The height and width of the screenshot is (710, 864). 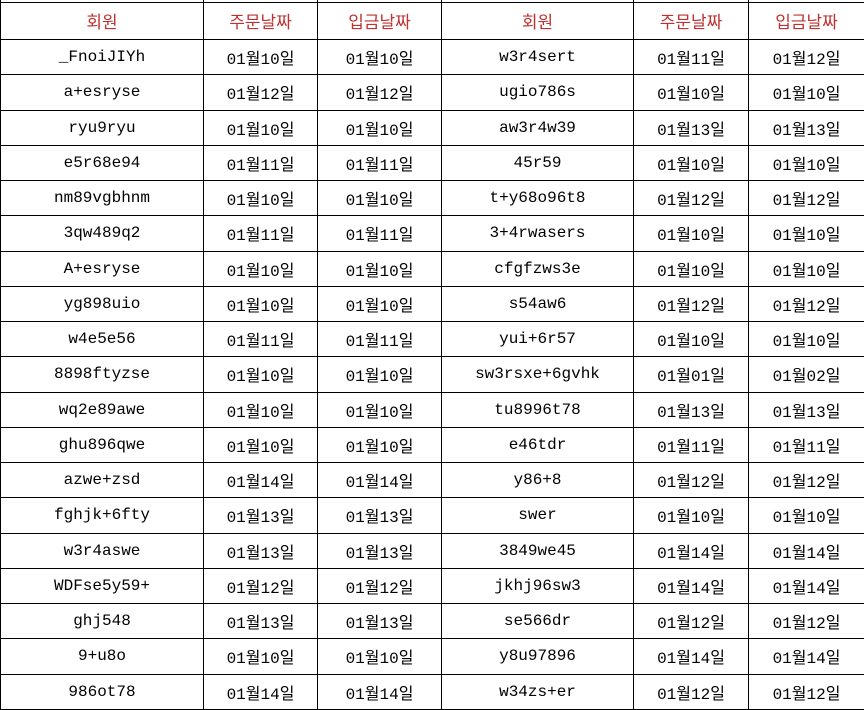 What do you see at coordinates (102, 268) in the screenshot?
I see `member-cell: A+esryse` at bounding box center [102, 268].